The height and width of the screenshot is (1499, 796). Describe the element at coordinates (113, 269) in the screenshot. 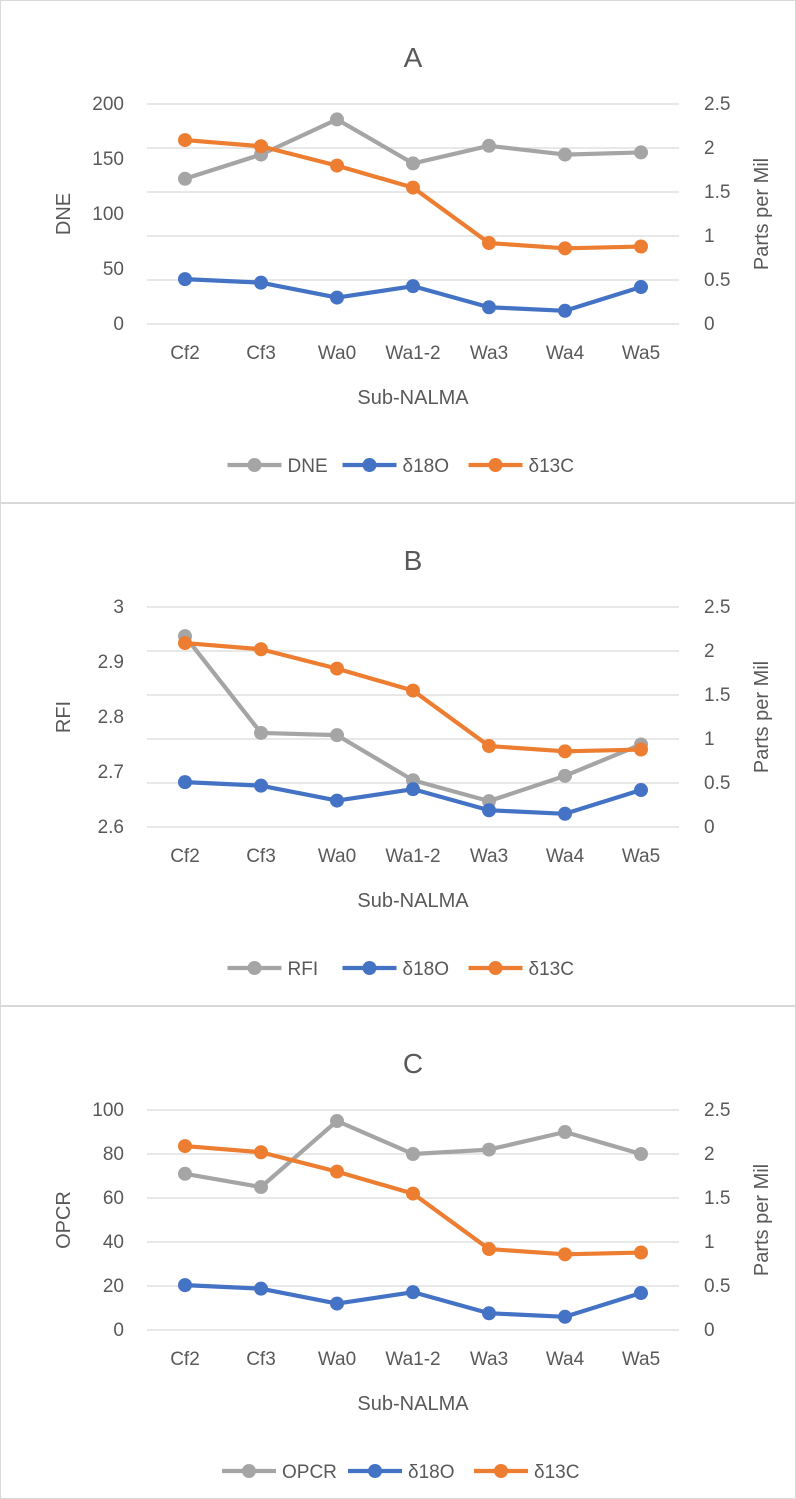

I see `left-tick-label: 50` at that location.